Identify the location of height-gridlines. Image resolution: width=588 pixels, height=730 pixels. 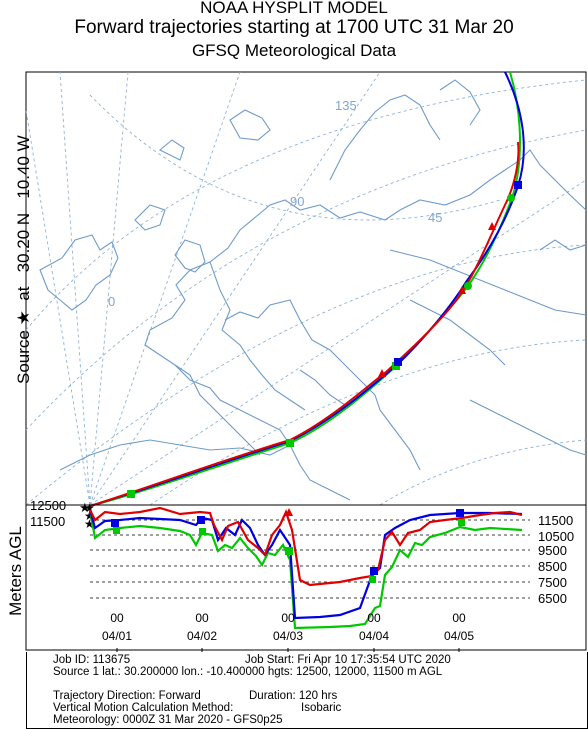
(310, 559).